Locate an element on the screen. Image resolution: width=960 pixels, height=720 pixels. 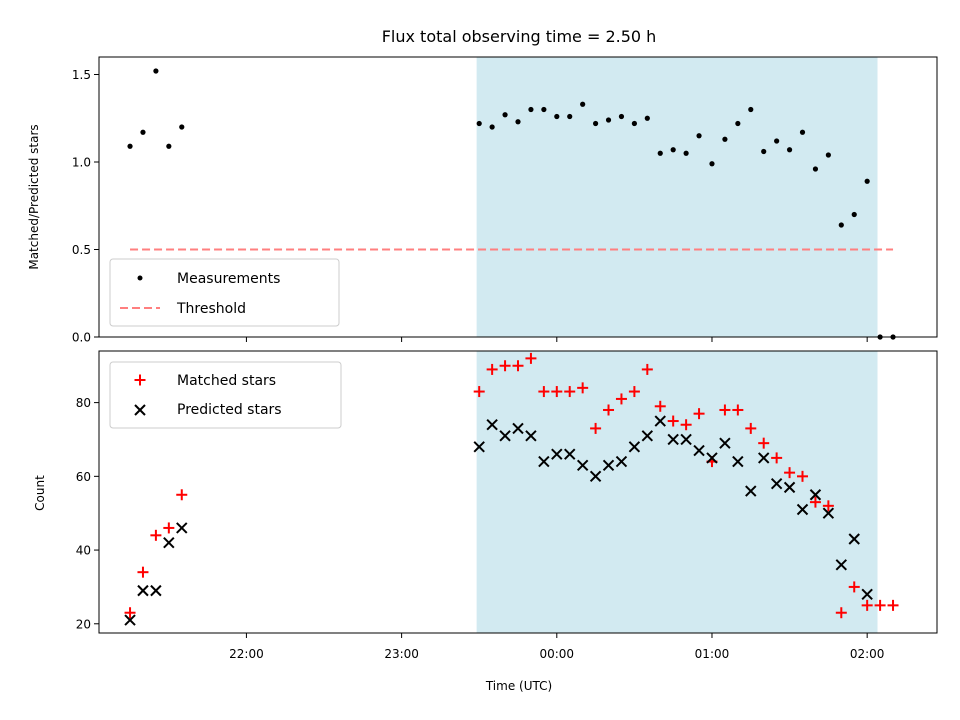
y-tick-label: 60 is located at coordinates (83, 477).